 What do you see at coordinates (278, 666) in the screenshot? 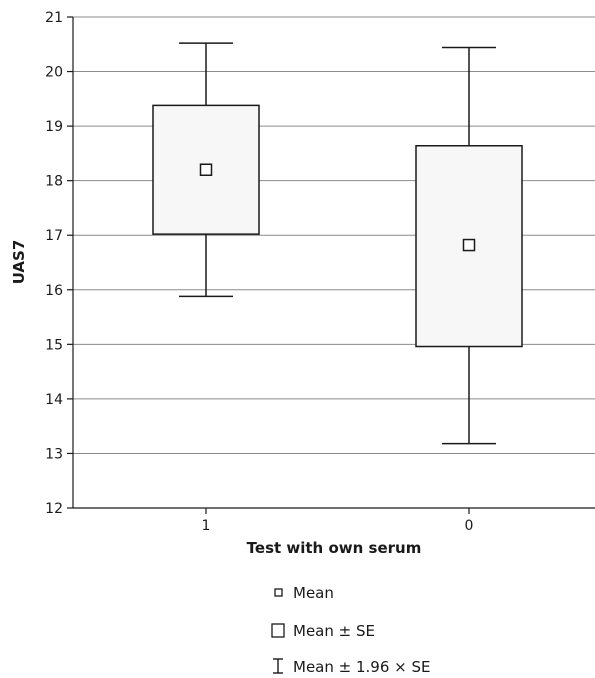
I see `legend-whisker-symbol` at bounding box center [278, 666].